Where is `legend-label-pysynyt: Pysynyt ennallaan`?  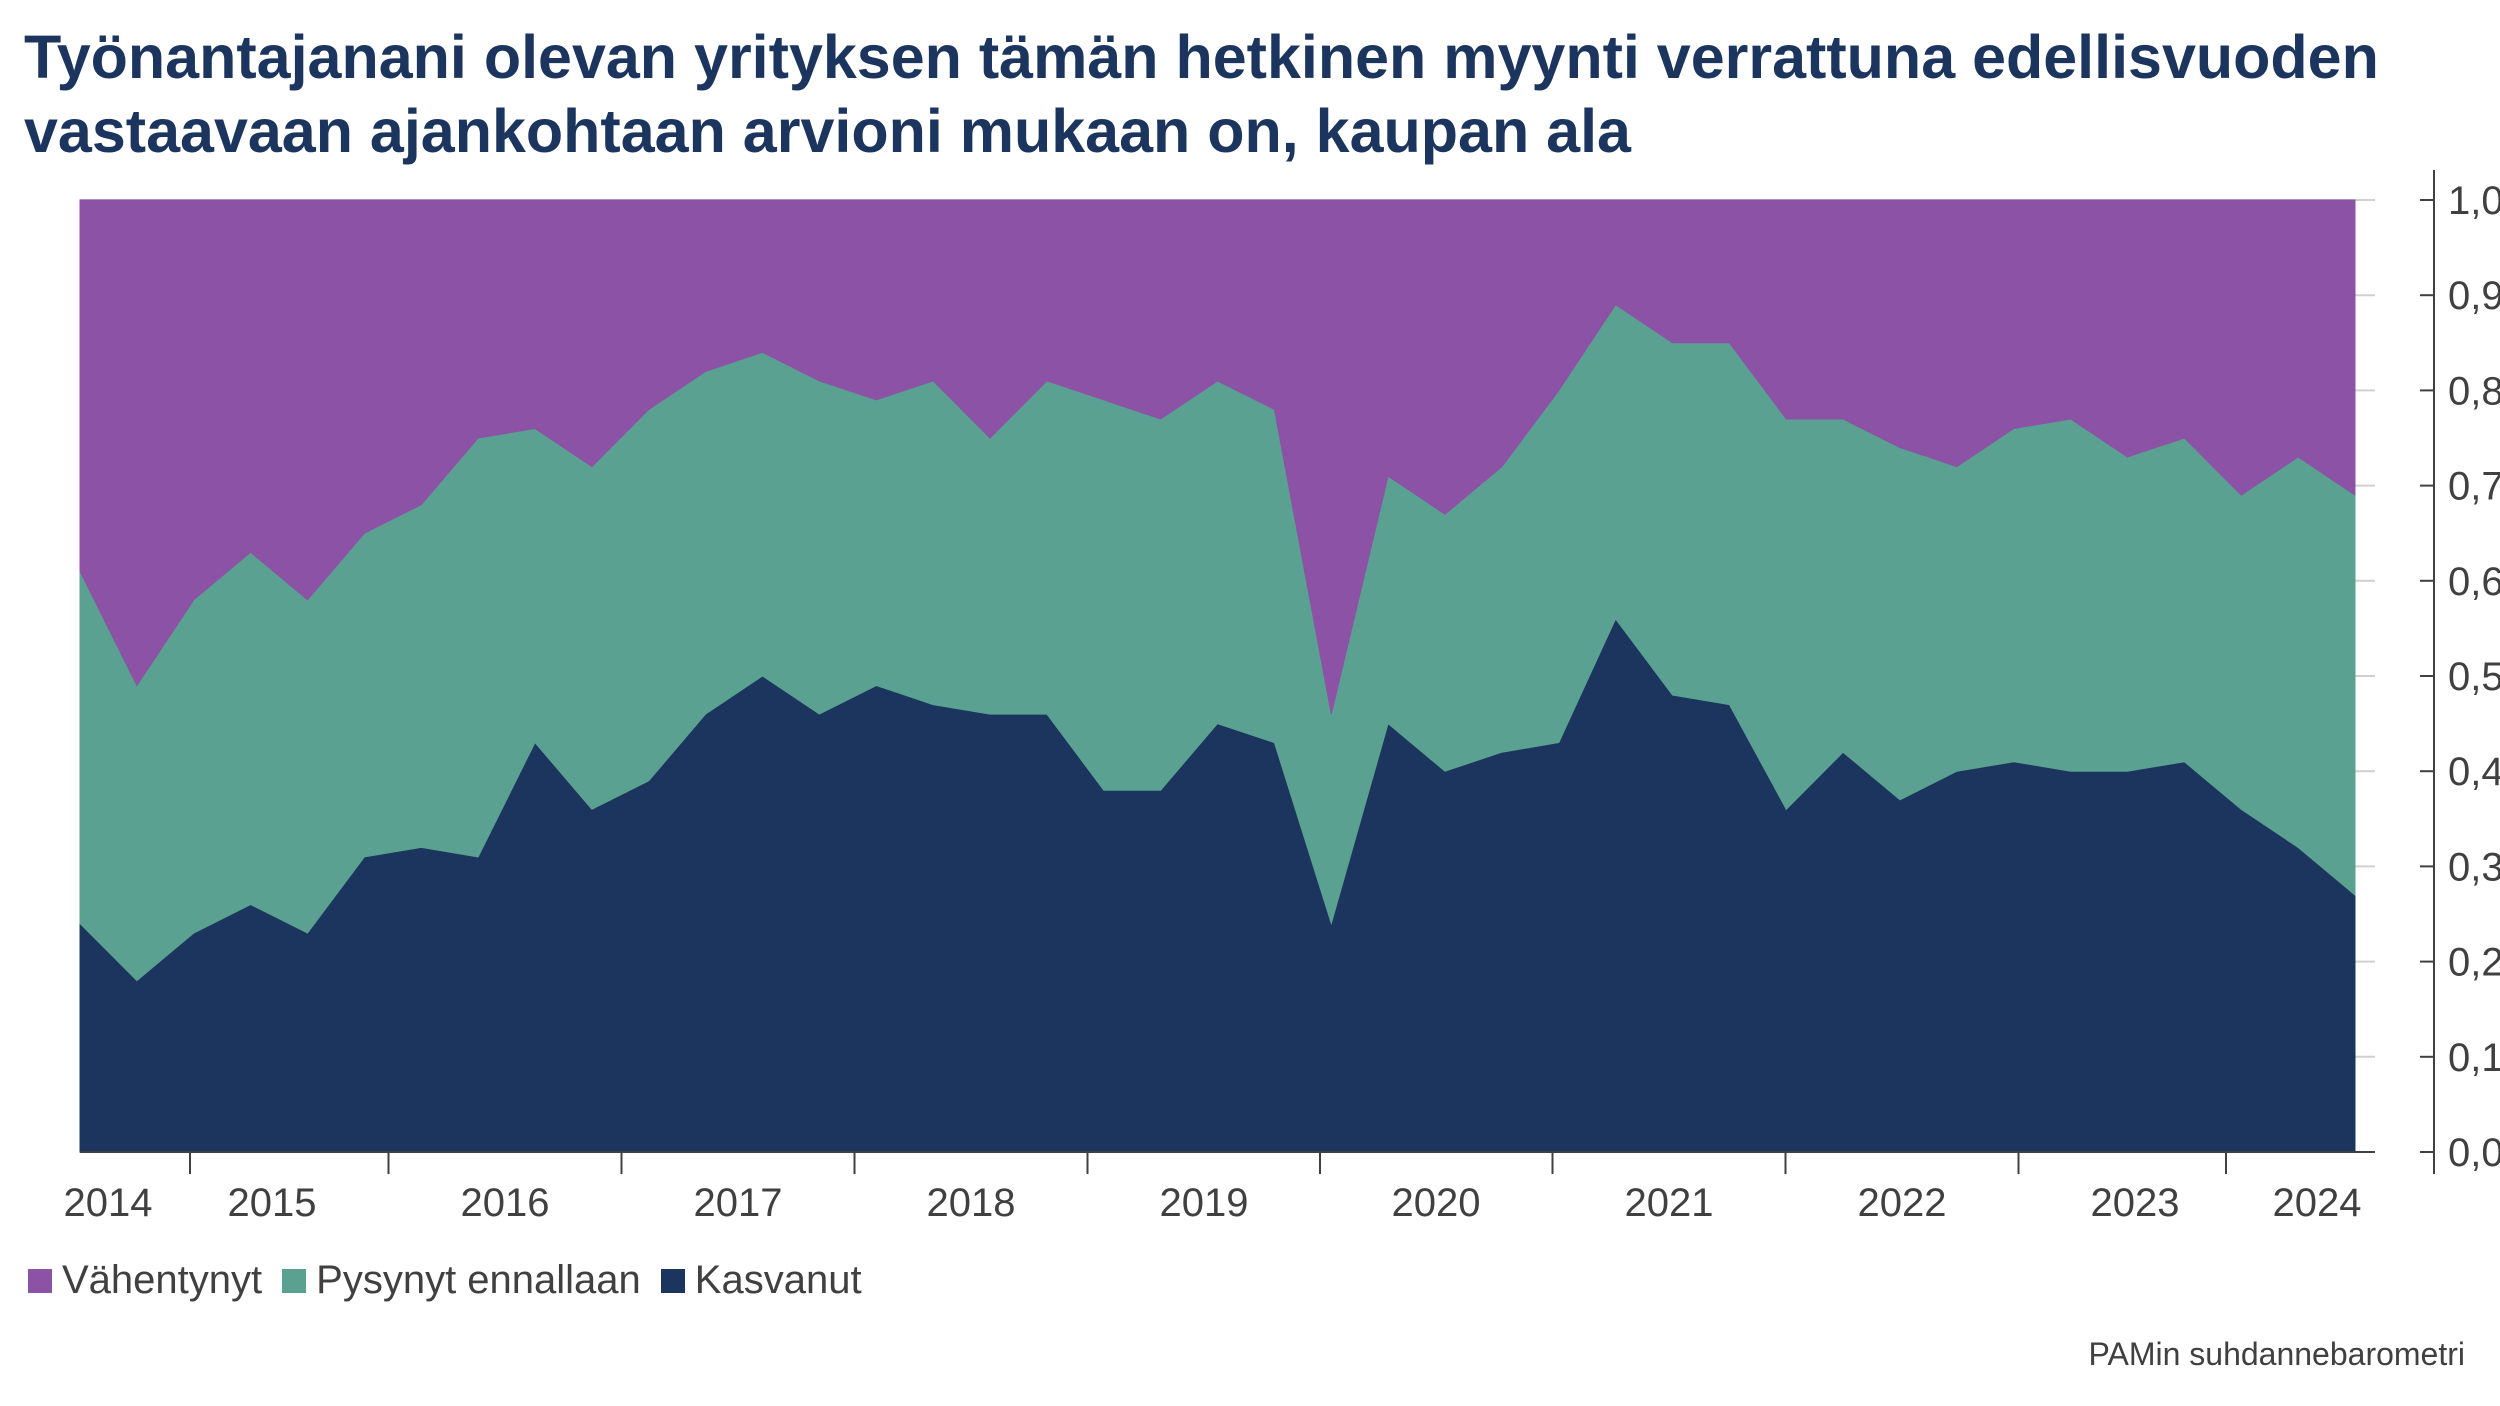 legend-label-pysynyt: Pysynyt ennallaan is located at coordinates (478, 1280).